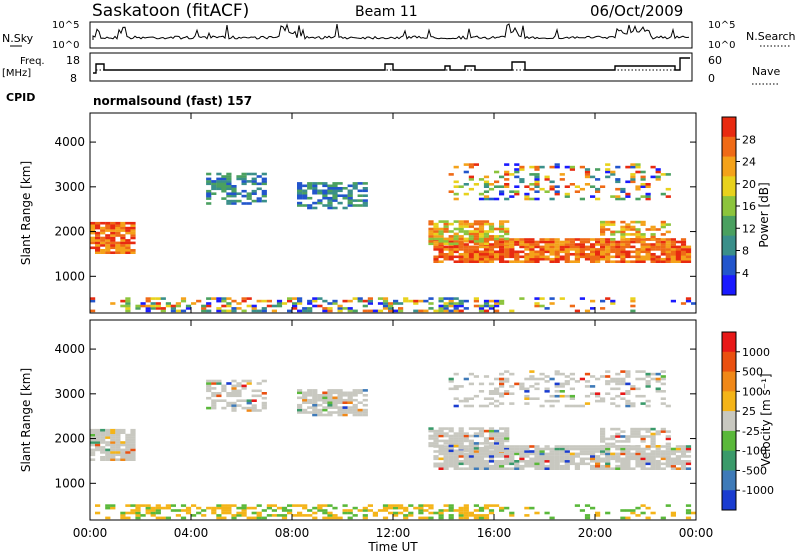  I want to click on y-tick-label: 2000, so click(69, 232).